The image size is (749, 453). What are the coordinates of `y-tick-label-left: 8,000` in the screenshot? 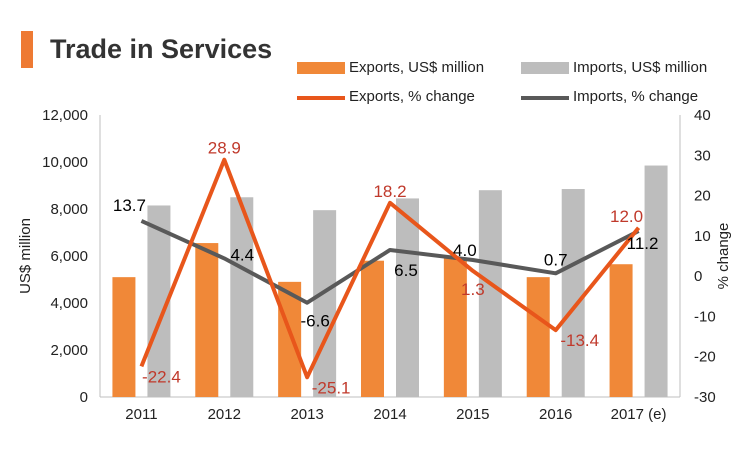 It's located at (69, 209).